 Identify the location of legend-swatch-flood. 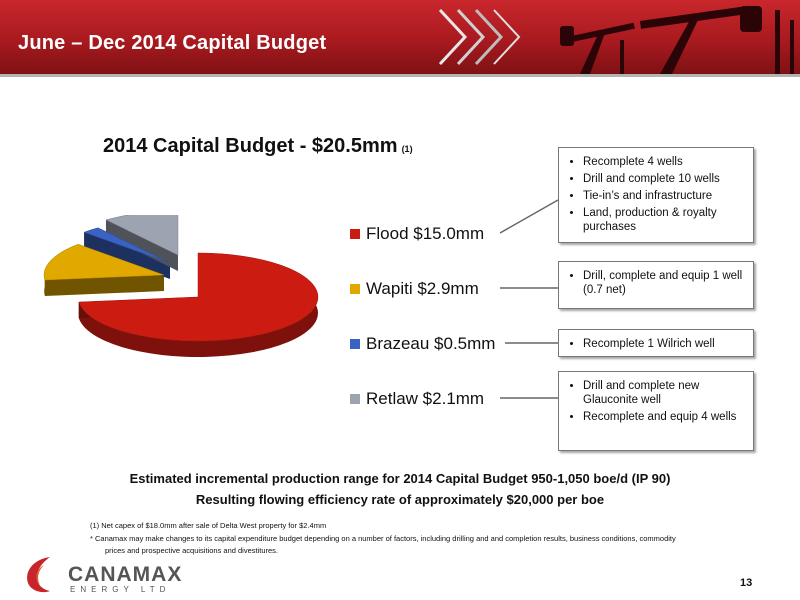
(355, 234).